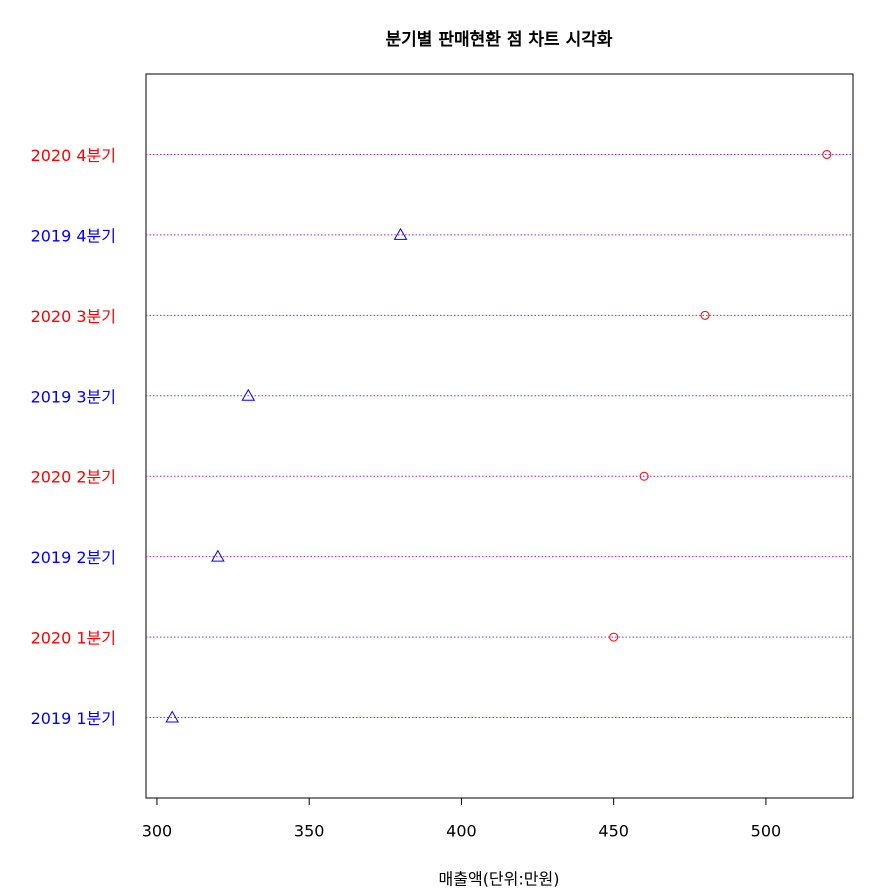  I want to click on chart-title: 분기별 판매현환 점 차트 시각화, so click(499, 40).